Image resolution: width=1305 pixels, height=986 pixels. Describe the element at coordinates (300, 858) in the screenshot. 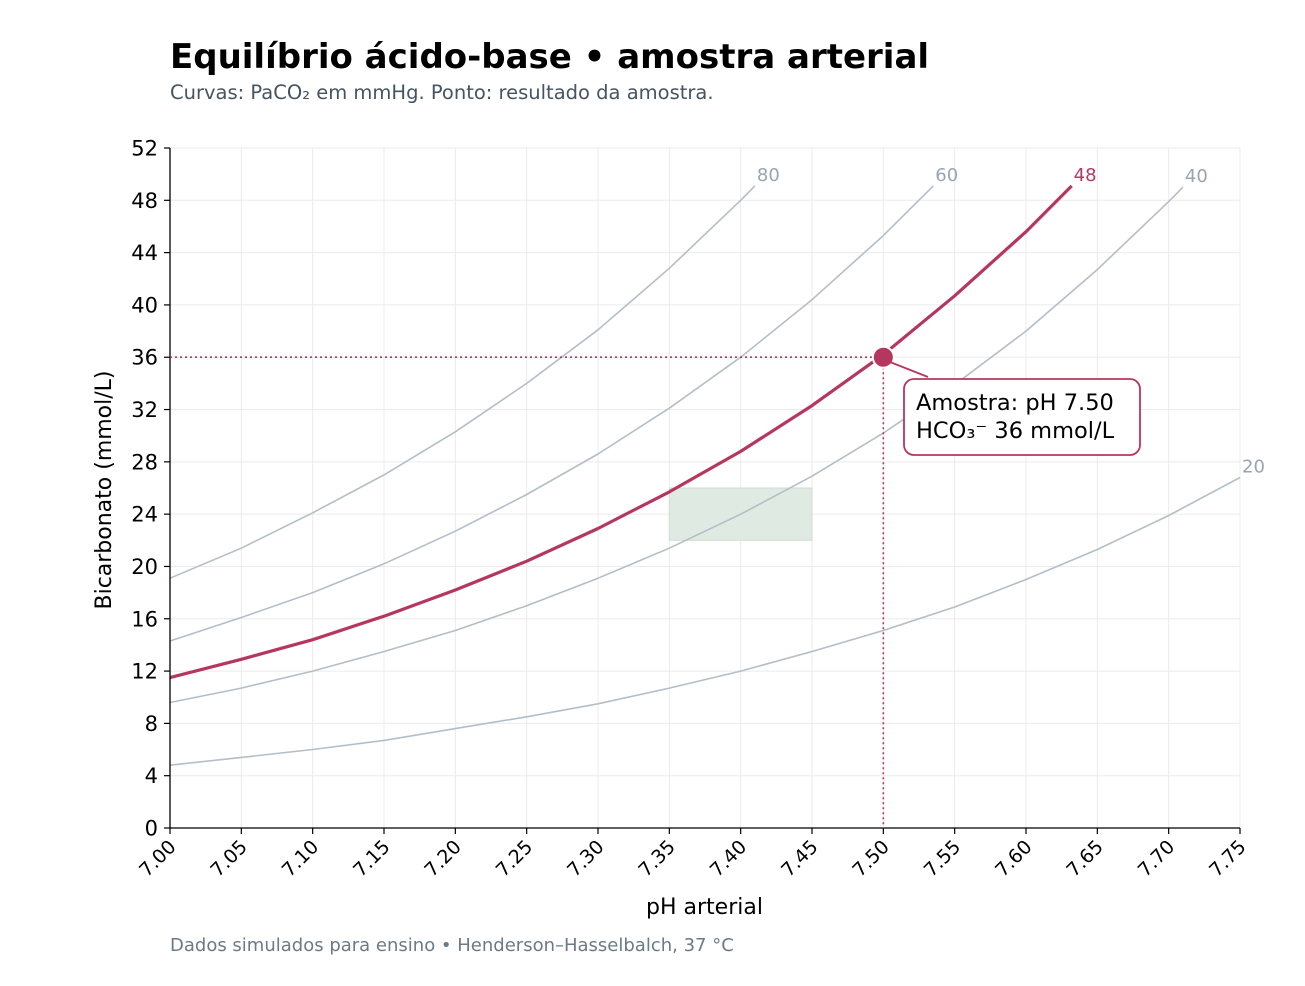

I see `x-tick-label: 7.10` at that location.